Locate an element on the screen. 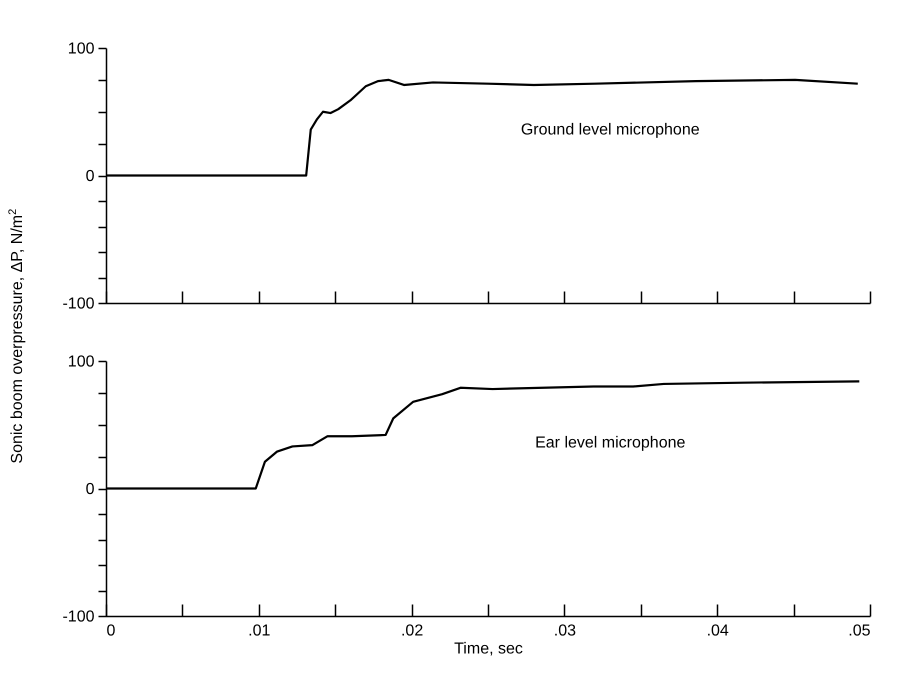 This screenshot has width=900, height=686. x-axis-title: Time, sec is located at coordinates (488, 649).